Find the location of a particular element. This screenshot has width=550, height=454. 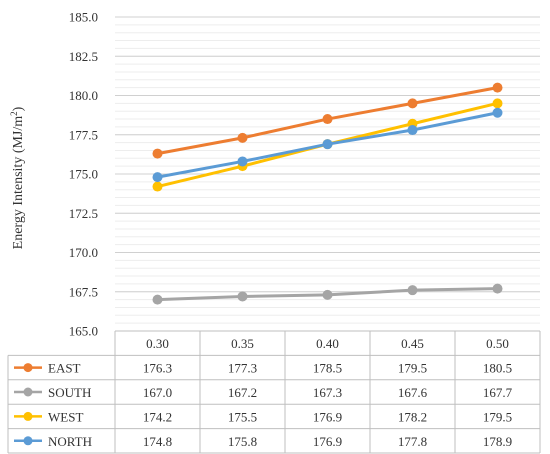

table-value: 167.0 is located at coordinates (157, 392).